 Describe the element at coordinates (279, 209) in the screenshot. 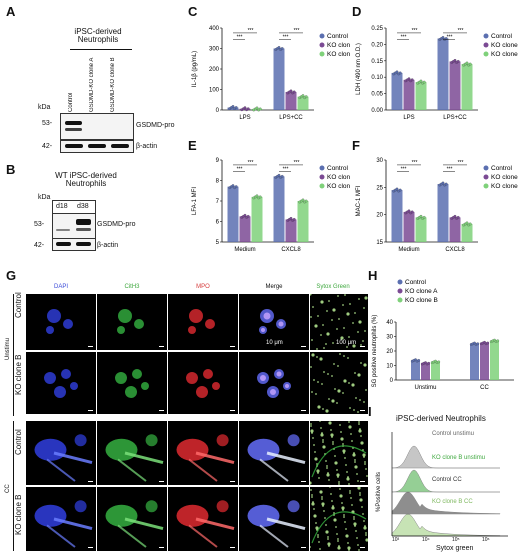

I see `bar-cxcl8-control` at that location.